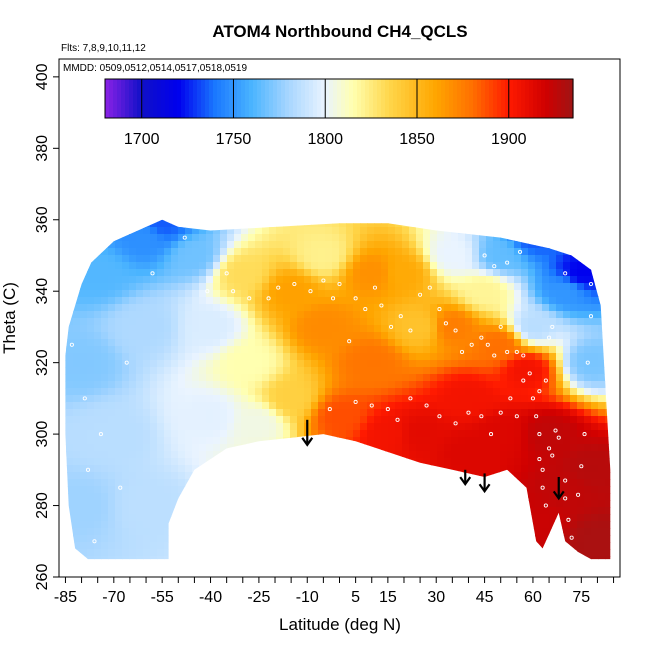 This screenshot has height=650, width=650. I want to click on arrow-marker, so click(558, 488).